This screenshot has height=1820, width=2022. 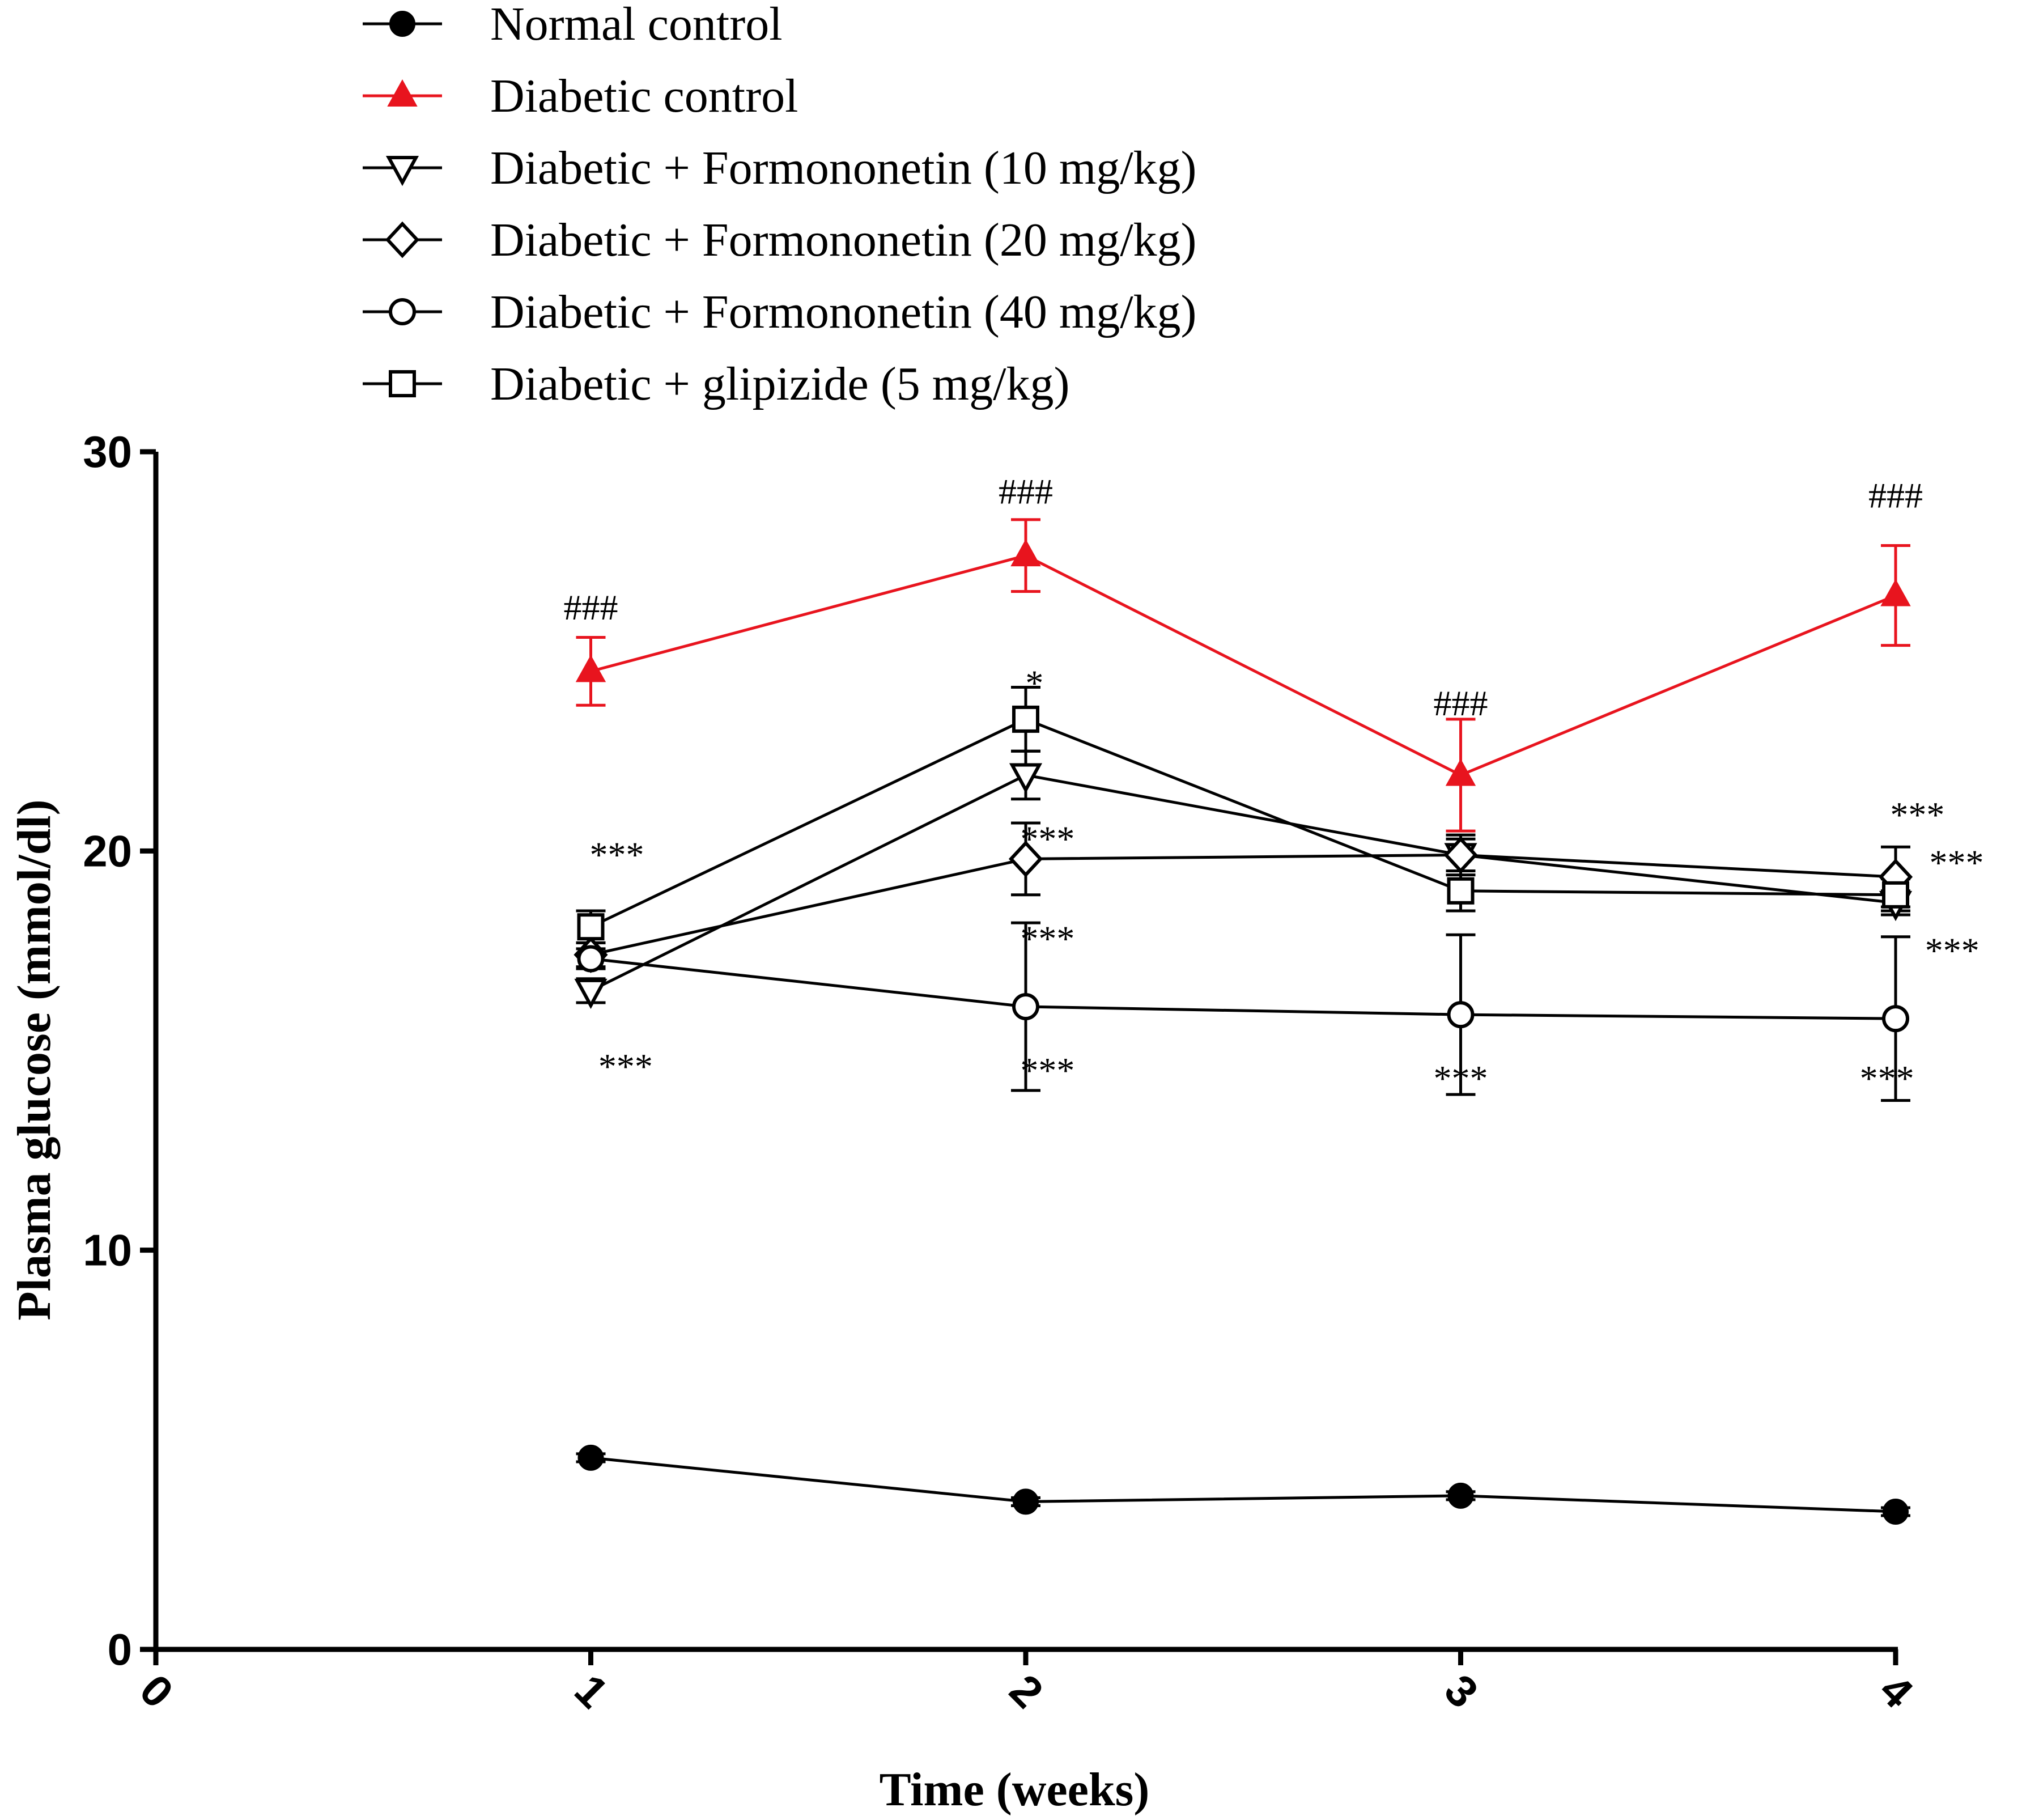 I want to click on legend-entry: Diabetic + glipizide (5 mg/kg), so click(x=716, y=384).